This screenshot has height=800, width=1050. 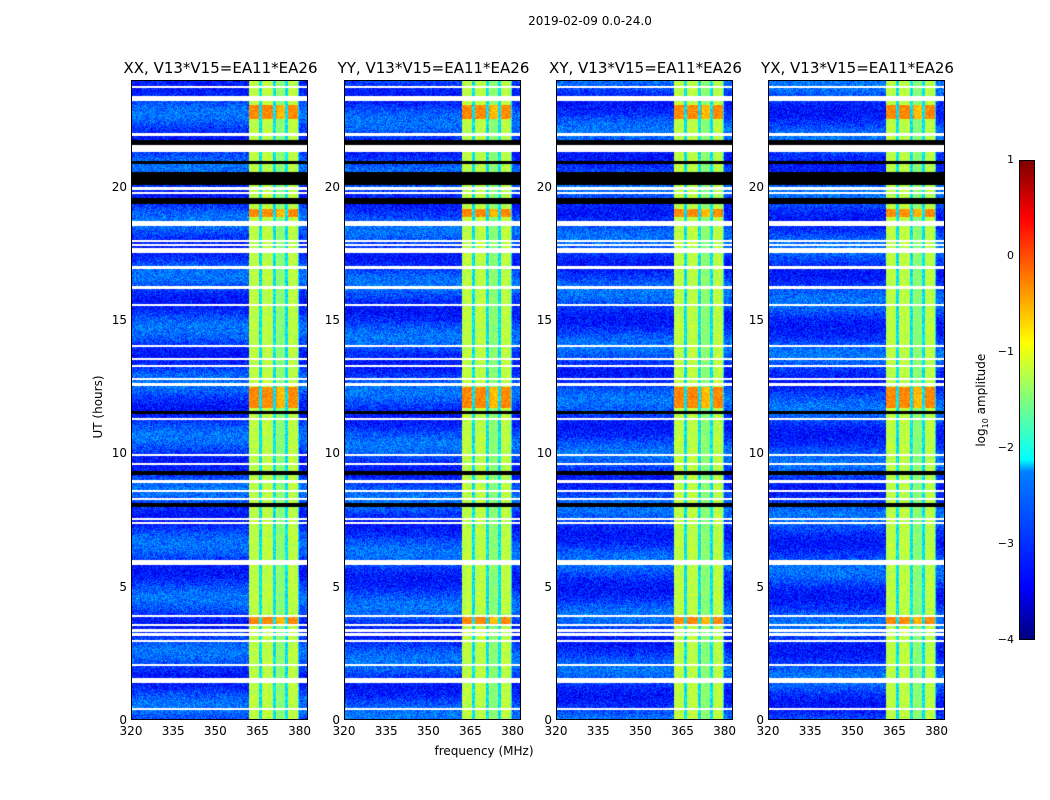 What do you see at coordinates (1027, 400) in the screenshot?
I see `colorbar` at bounding box center [1027, 400].